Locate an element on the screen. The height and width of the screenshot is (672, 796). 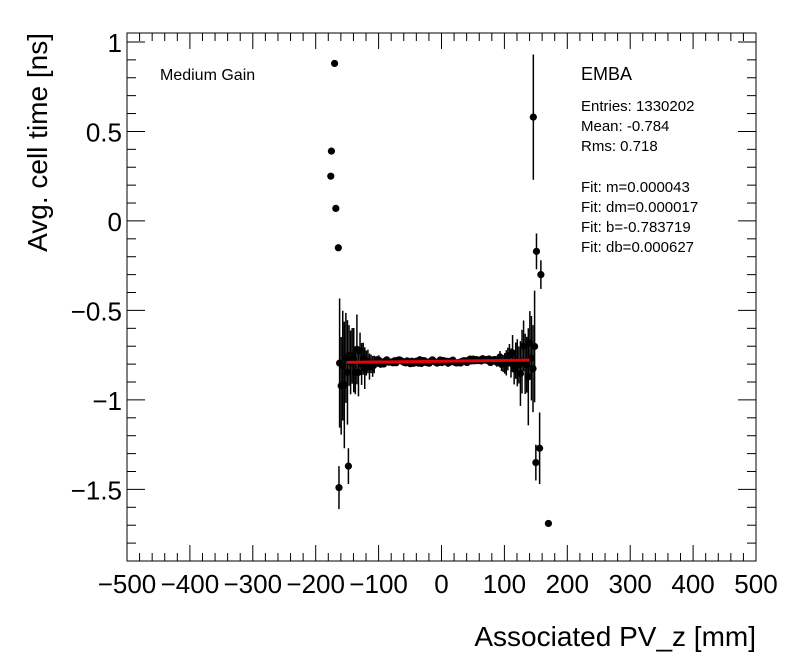
y-tick-label: 0 is located at coordinates (115, 222).